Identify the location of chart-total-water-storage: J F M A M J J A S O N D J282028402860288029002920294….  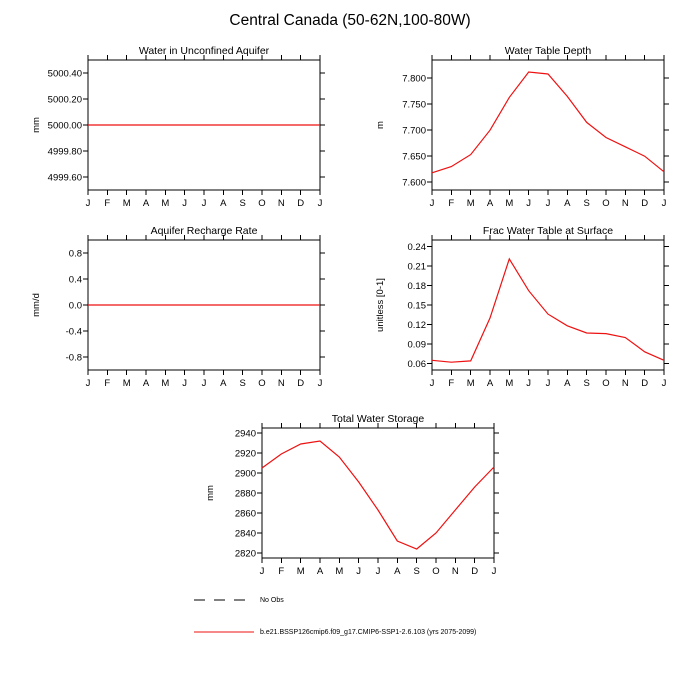
(352, 495).